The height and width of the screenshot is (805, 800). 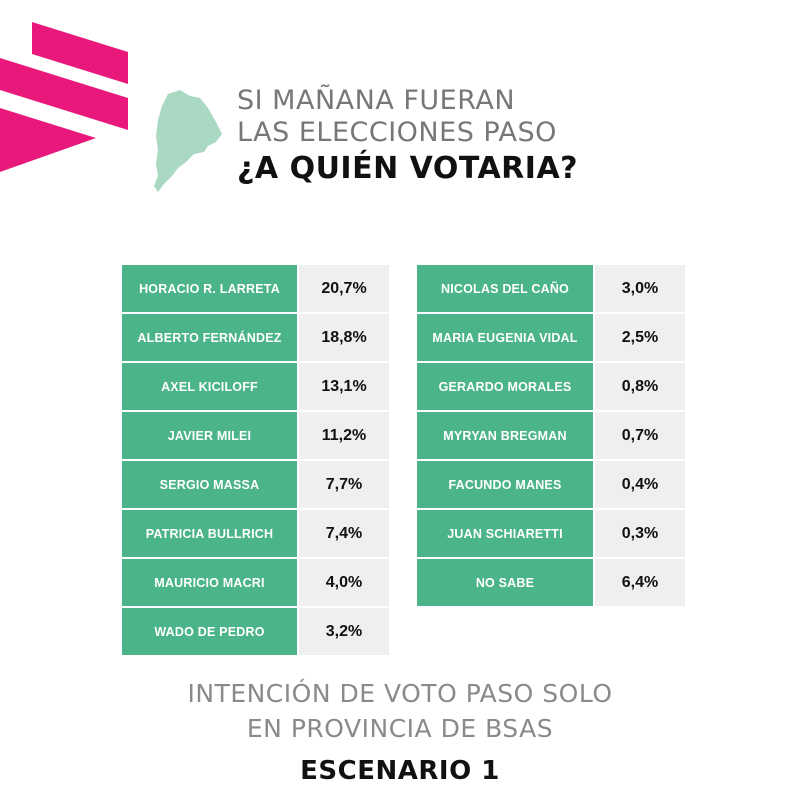 What do you see at coordinates (209, 582) in the screenshot?
I see `candidate-name: MAURICIO MACRI` at bounding box center [209, 582].